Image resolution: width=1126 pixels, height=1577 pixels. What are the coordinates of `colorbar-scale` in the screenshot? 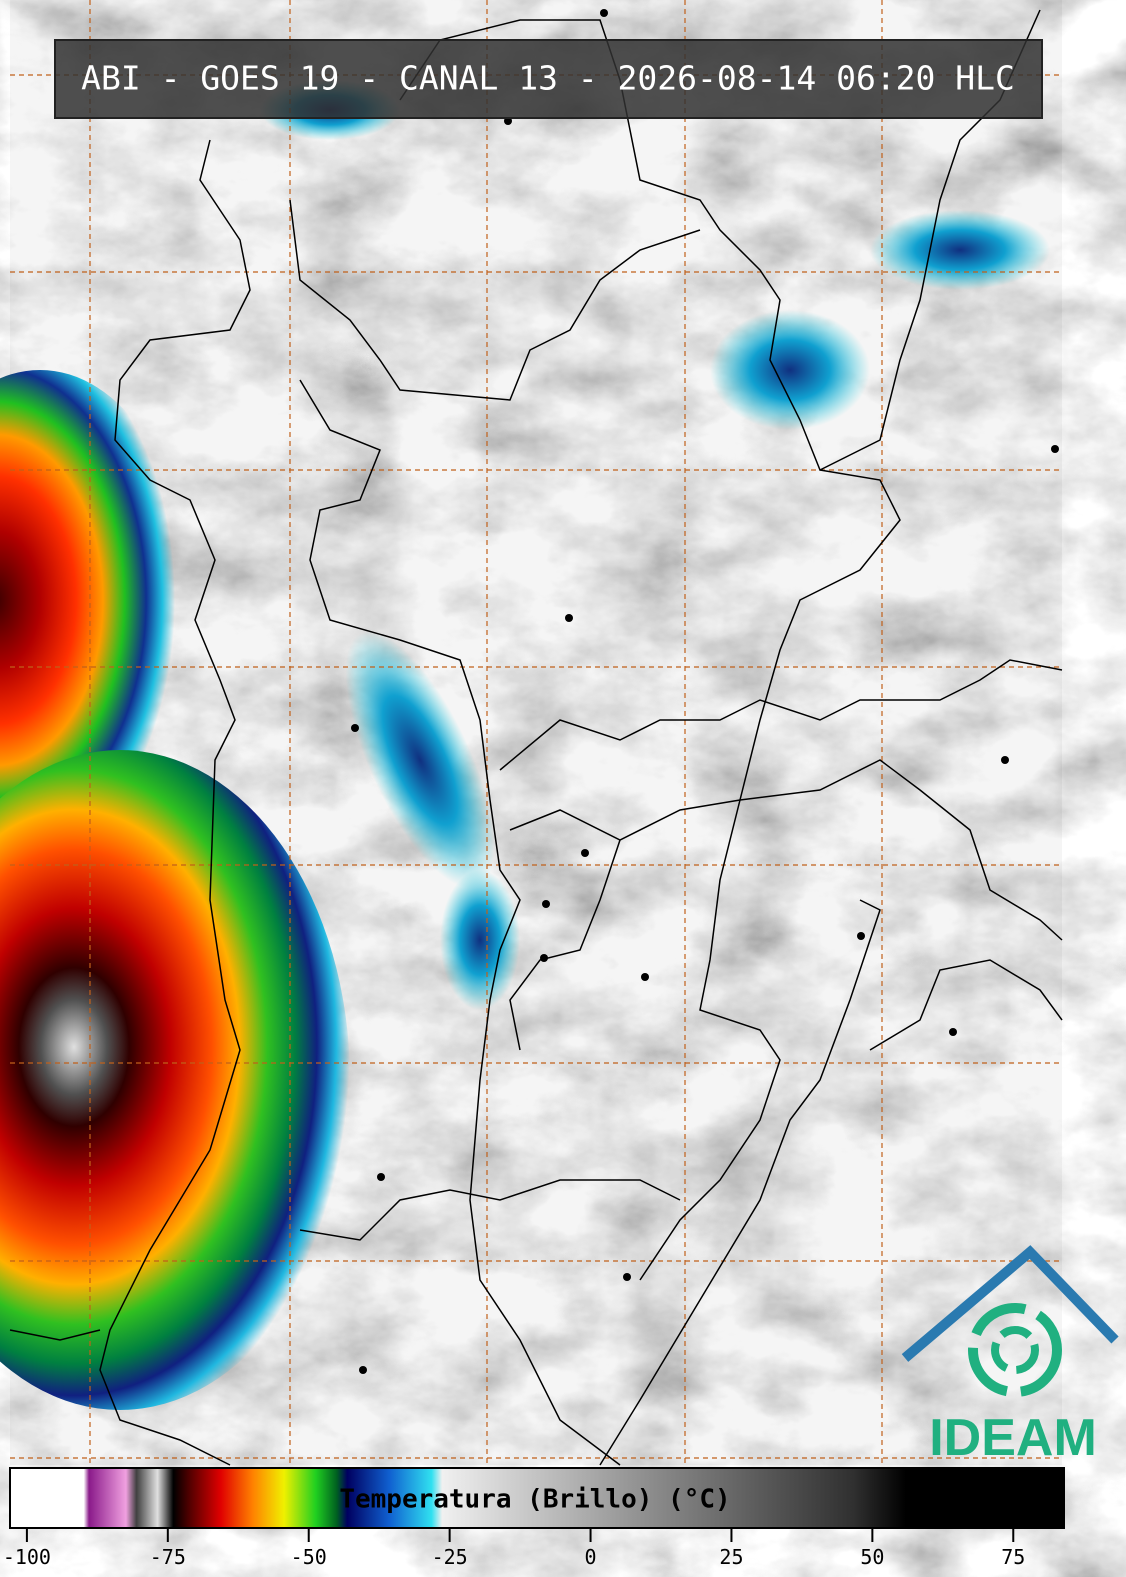 It's located at (537, 1498).